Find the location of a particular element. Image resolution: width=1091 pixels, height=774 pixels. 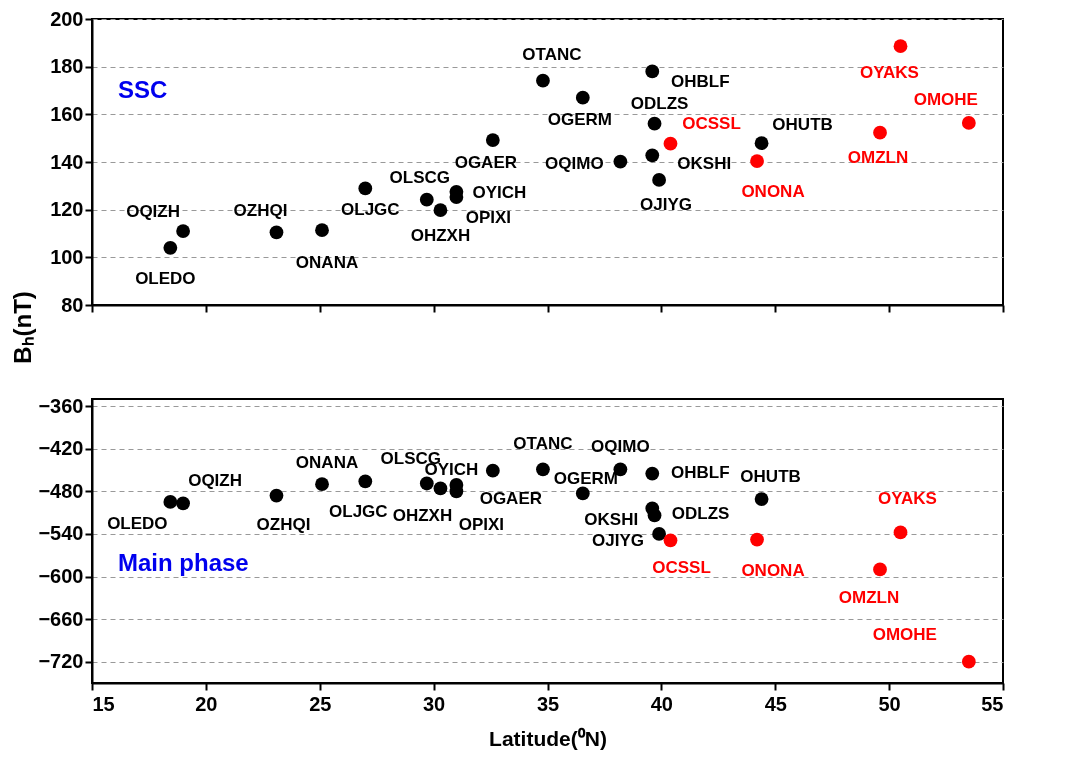

x-tick-label: 40 is located at coordinates (661, 703).